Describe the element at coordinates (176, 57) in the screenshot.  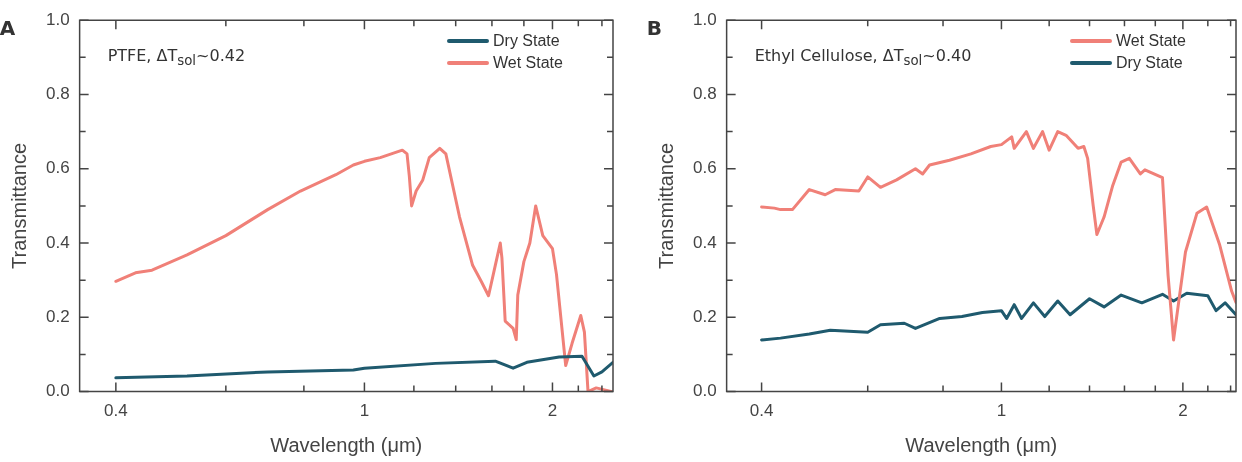
I see `annotation: PTFE, ΔT$_{sol}$~0.42` at that location.